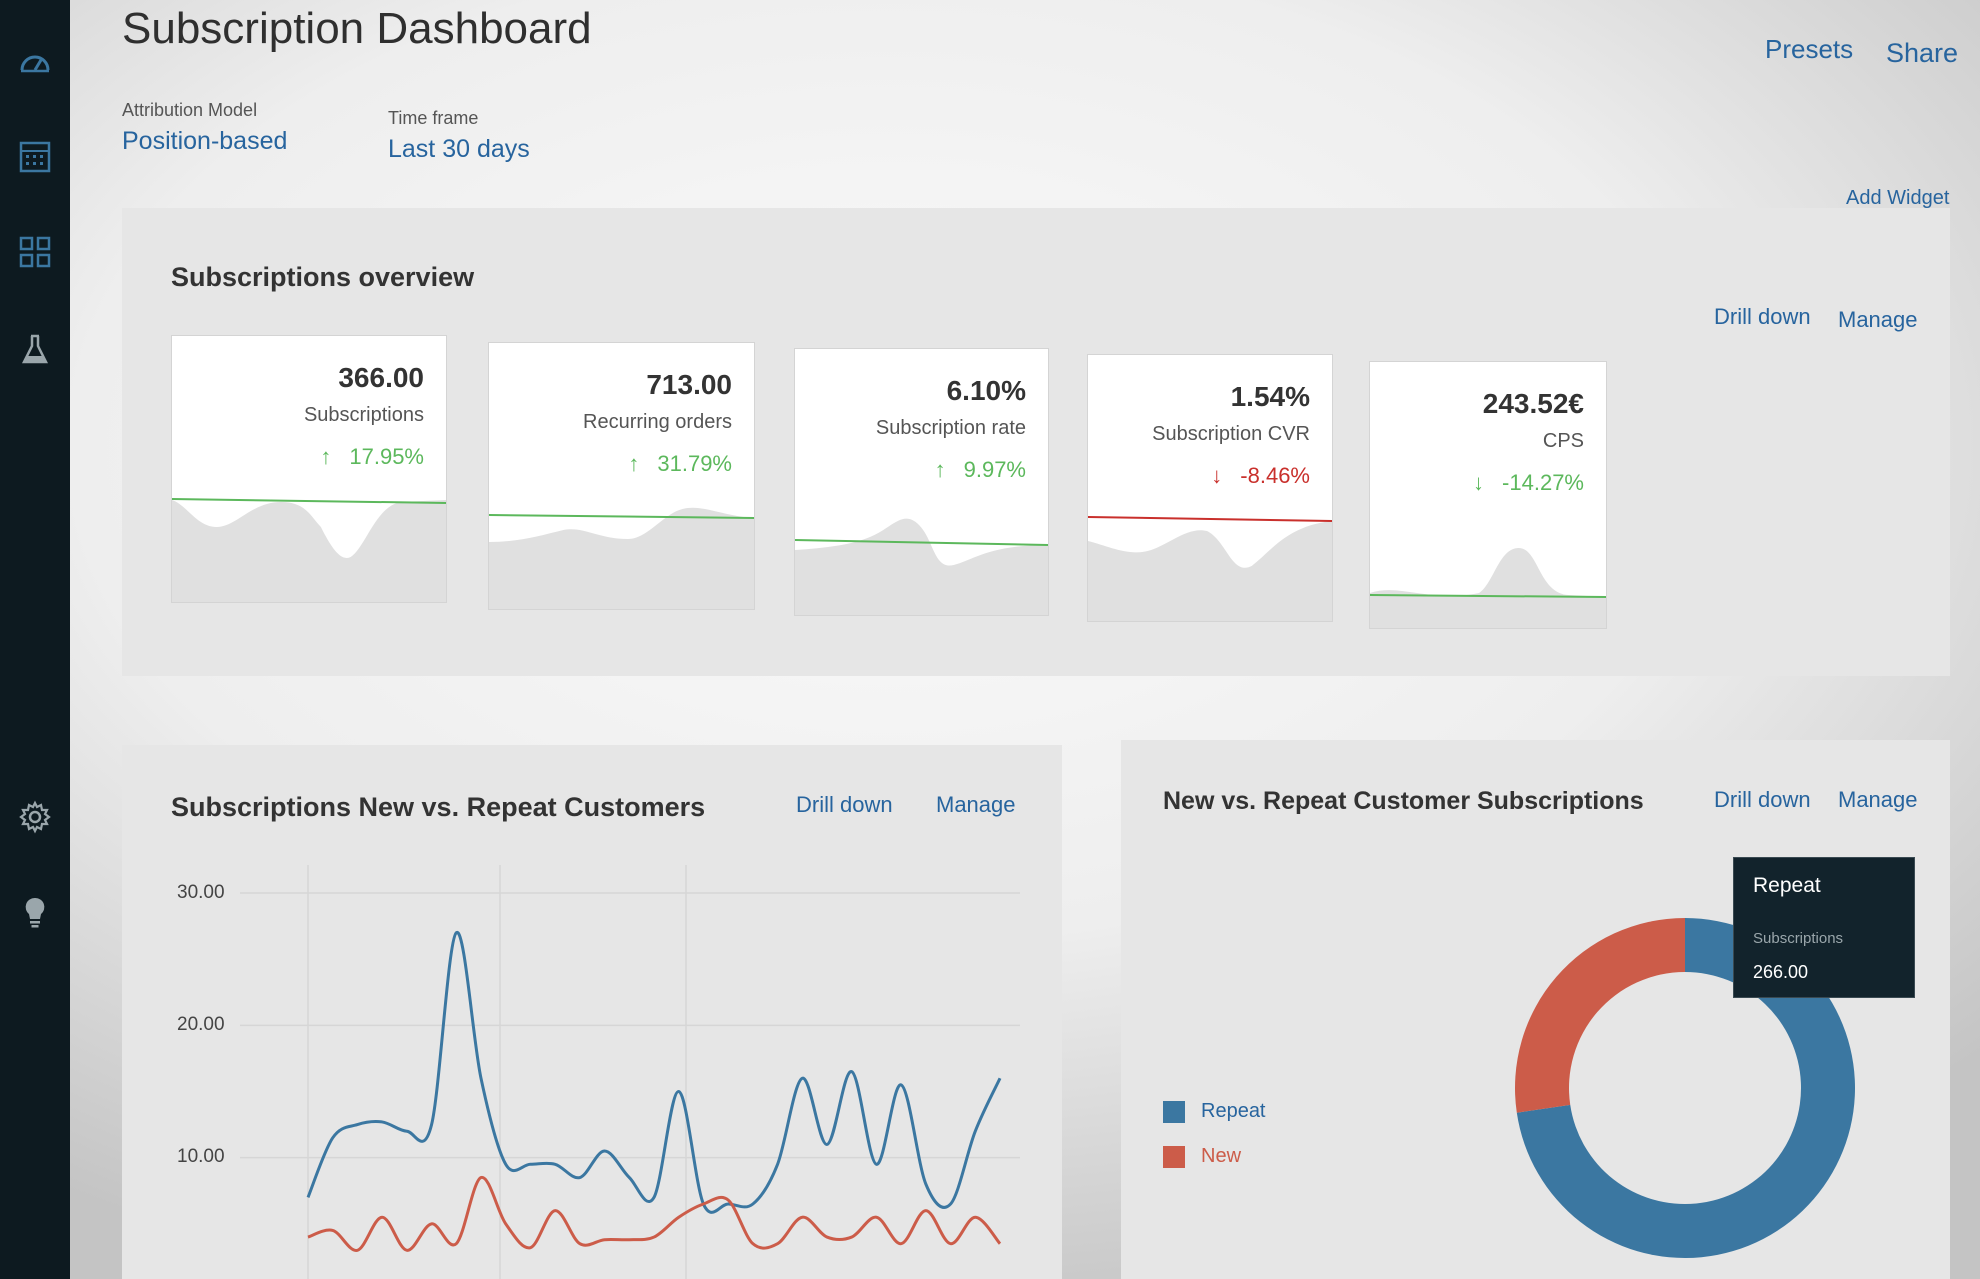 Image resolution: width=1980 pixels, height=1279 pixels. I want to click on kpi-card-recurring-orders: 713.00 Recurring orders ↑ 31.79%, so click(621, 476).